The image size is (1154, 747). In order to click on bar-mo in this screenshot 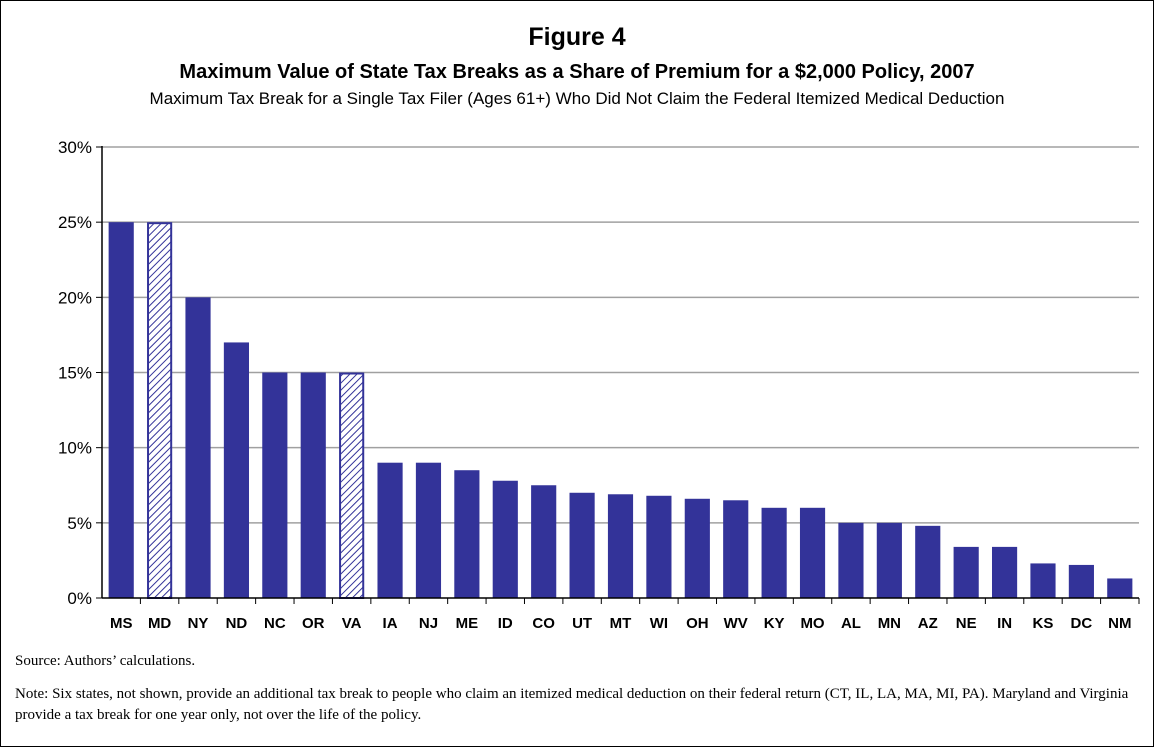, I will do `click(812, 552)`.